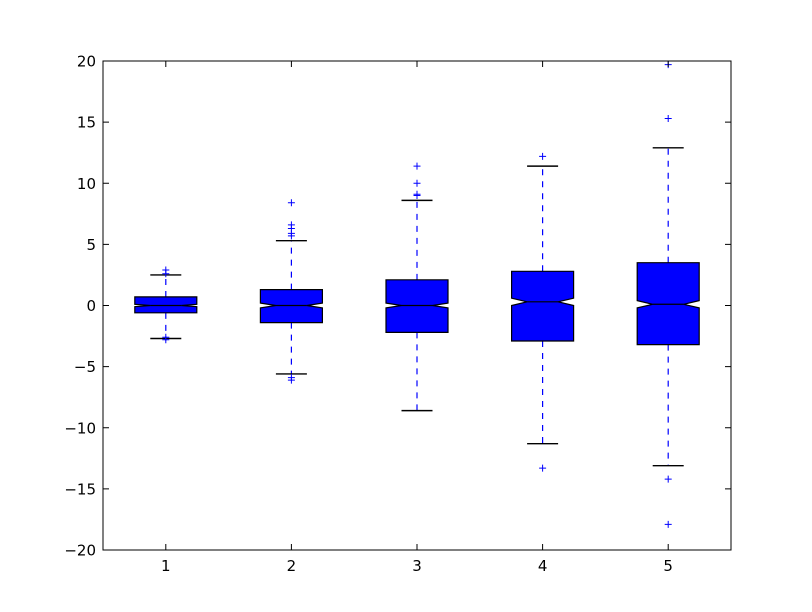 The width and height of the screenshot is (812, 612). Describe the element at coordinates (417, 566) in the screenshot. I see `x-tick-label: 3` at that location.